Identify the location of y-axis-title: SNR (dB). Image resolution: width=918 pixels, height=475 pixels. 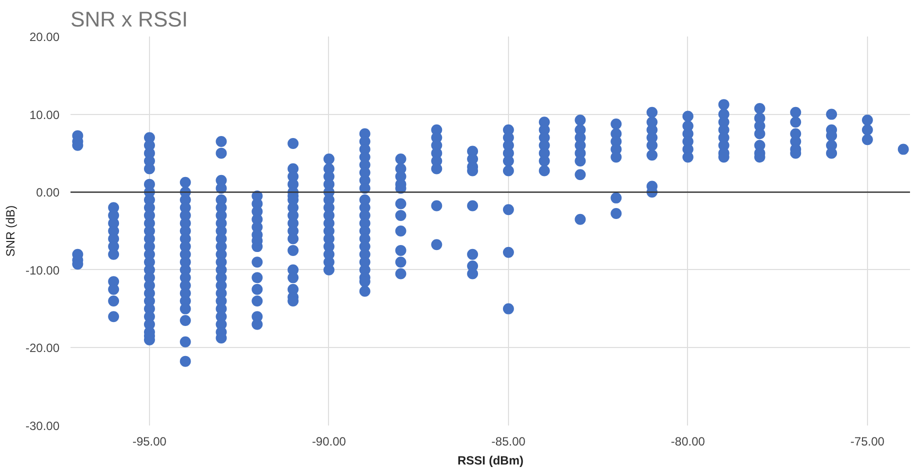
(10, 231).